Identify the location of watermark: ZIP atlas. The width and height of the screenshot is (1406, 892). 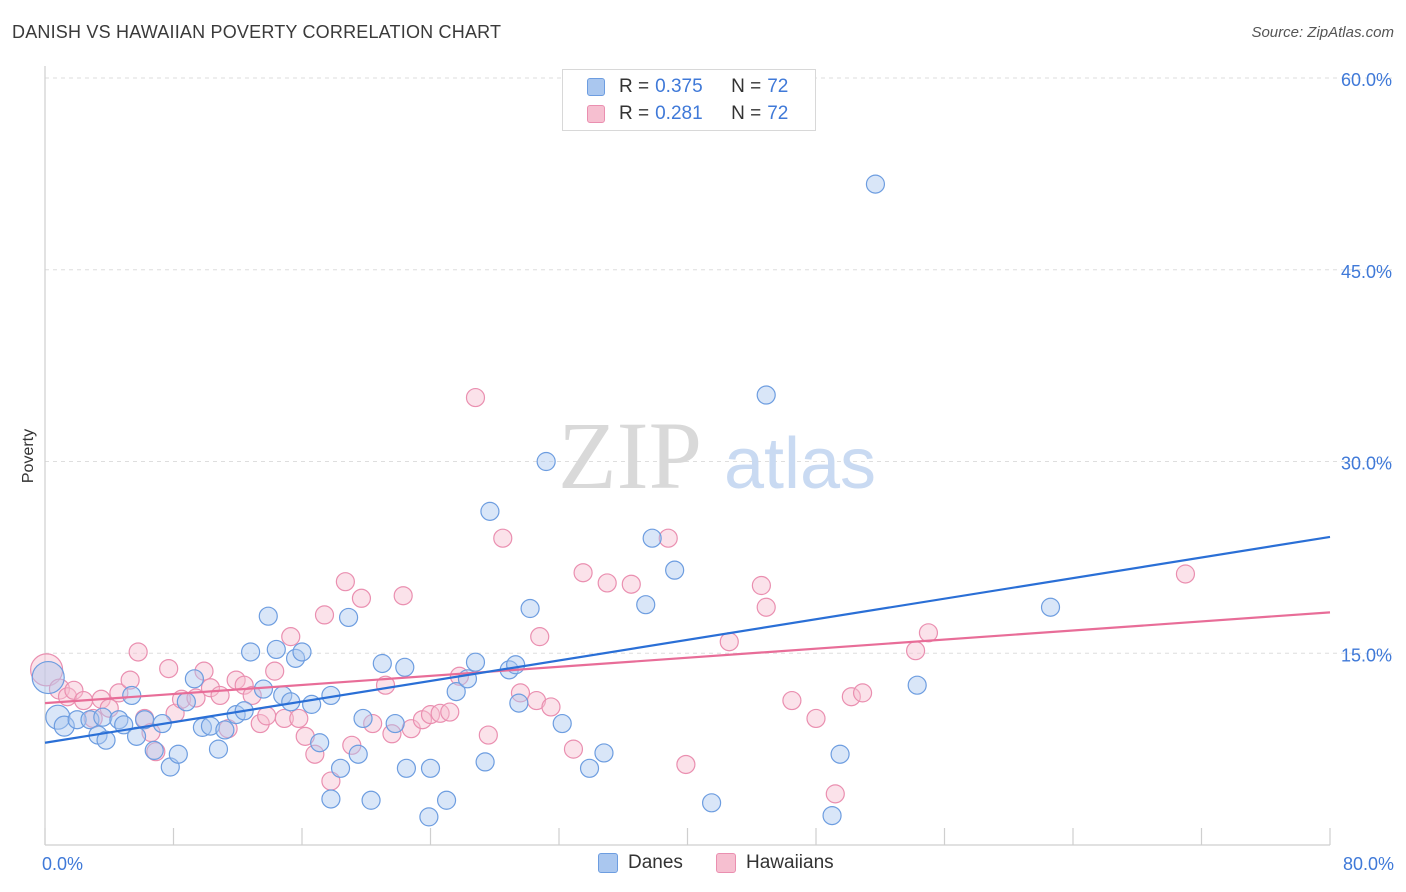
(717, 455).